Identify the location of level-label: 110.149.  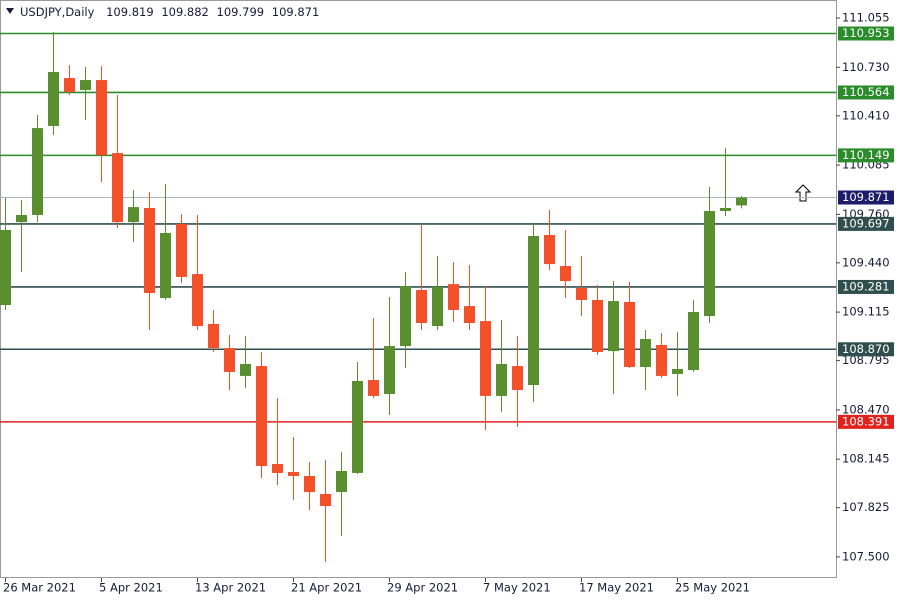
(866, 155).